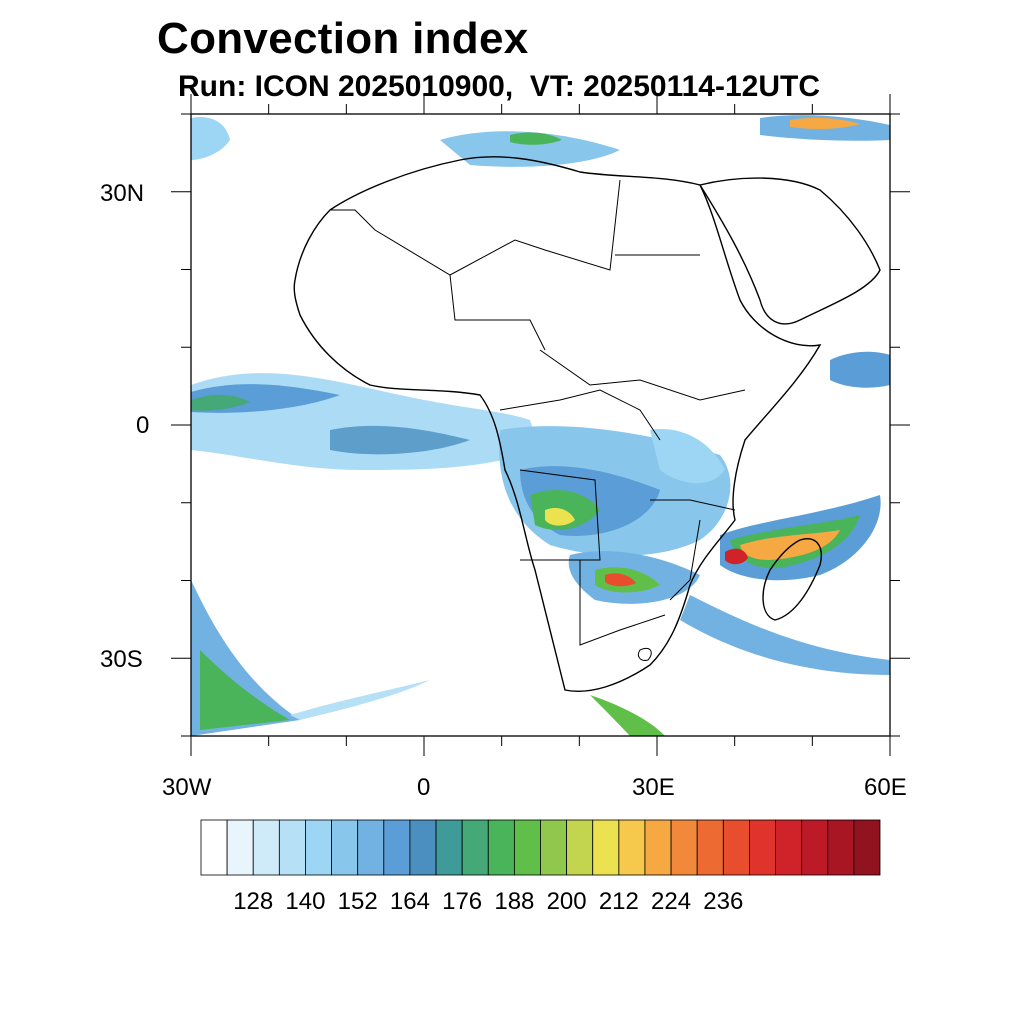 The height and width of the screenshot is (1024, 1024). What do you see at coordinates (187, 787) in the screenshot?
I see `lon-label-30w: 30W` at bounding box center [187, 787].